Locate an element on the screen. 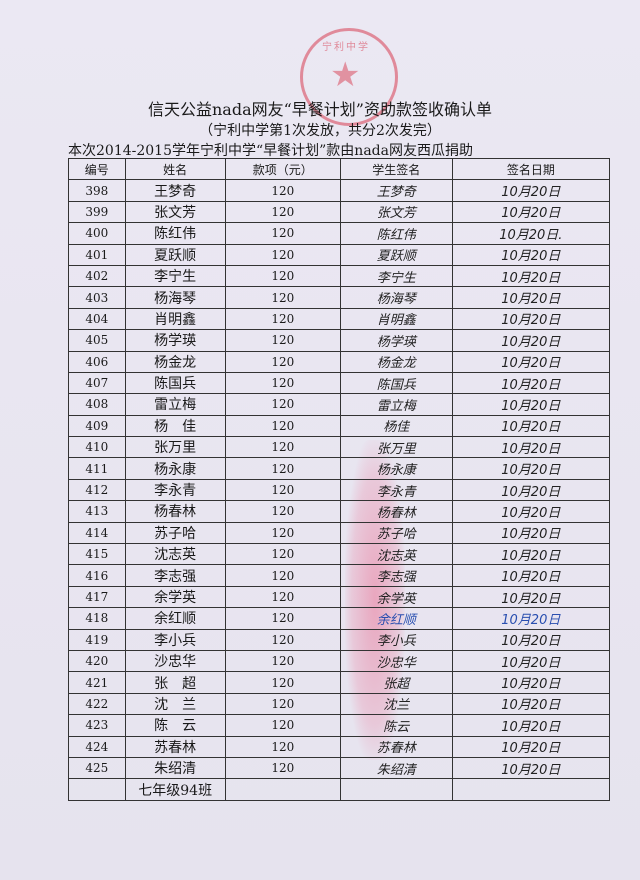 The image size is (640, 880). student-name: 李宁生 is located at coordinates (175, 276).